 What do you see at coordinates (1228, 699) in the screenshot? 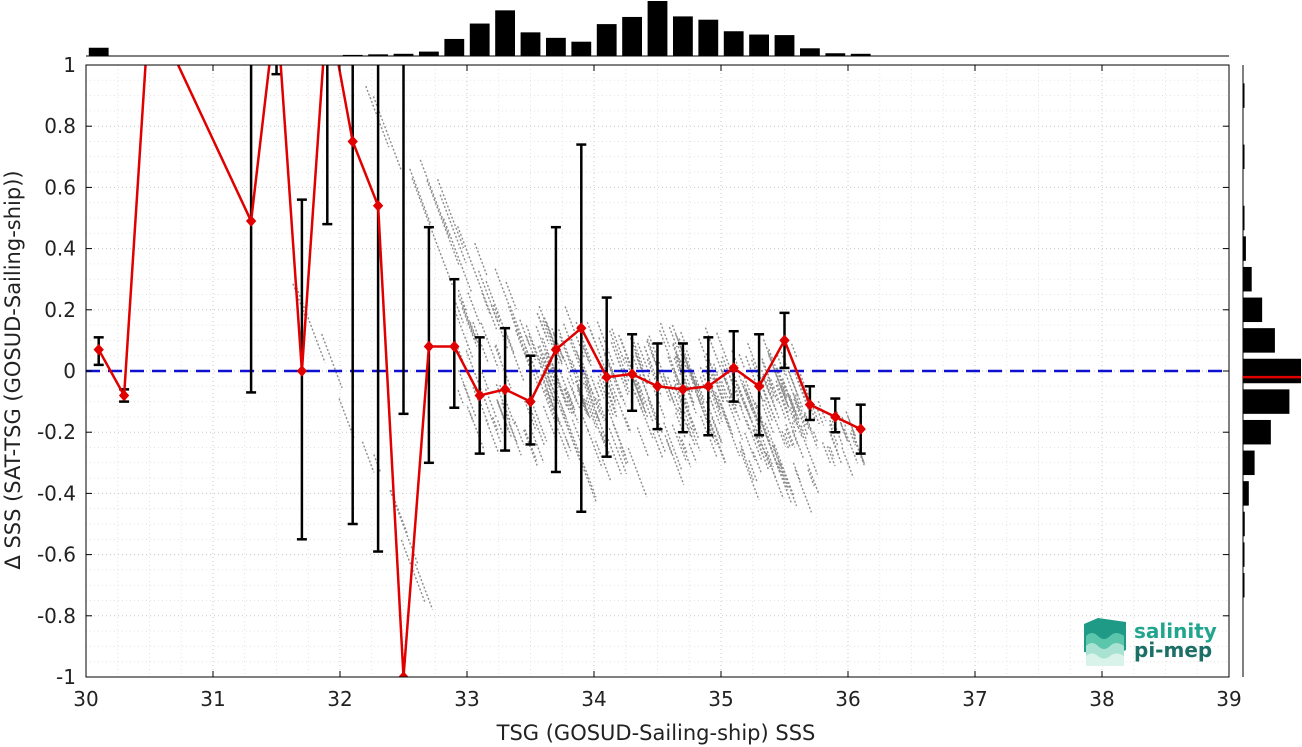
I see `x-tick-label: 39` at bounding box center [1228, 699].